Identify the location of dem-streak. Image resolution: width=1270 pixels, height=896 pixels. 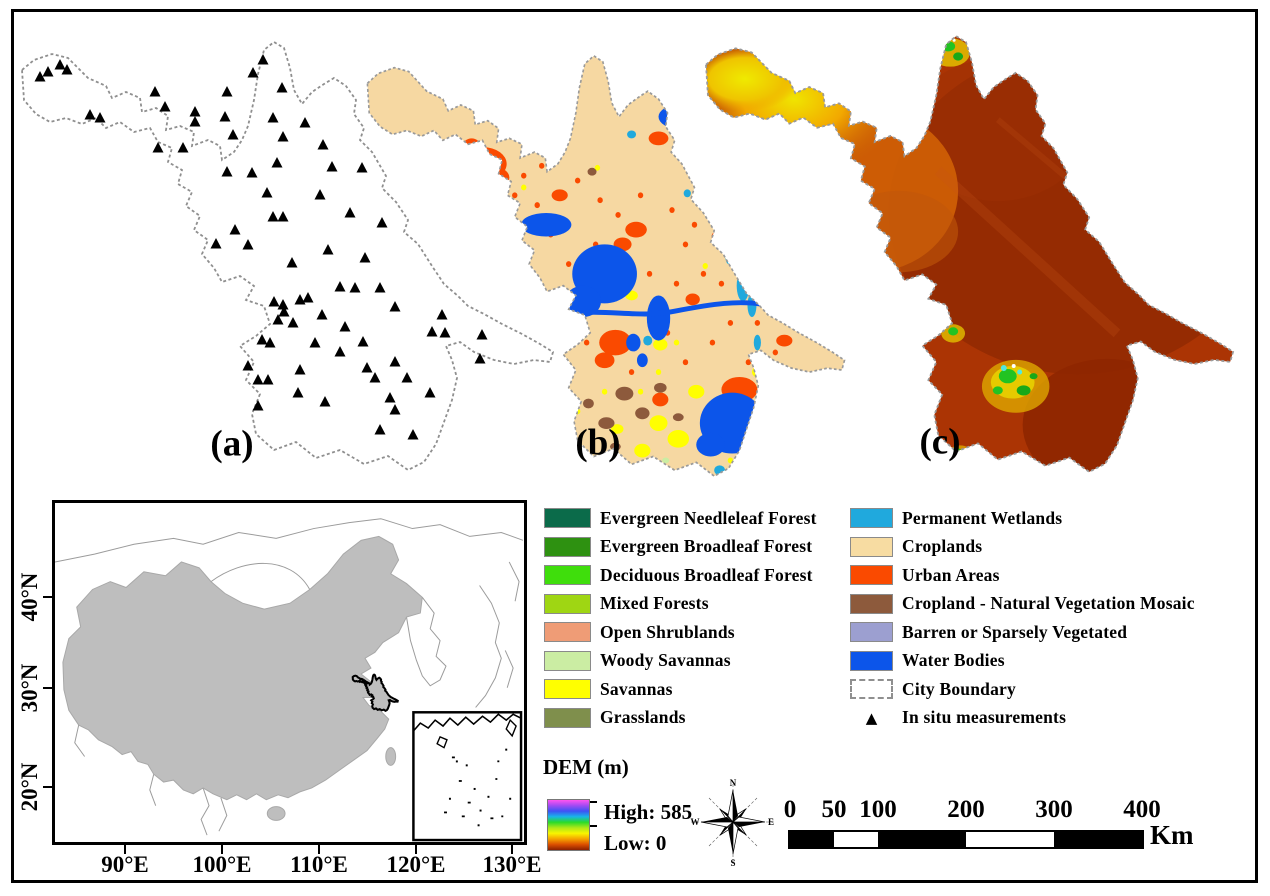
(1027, 252).